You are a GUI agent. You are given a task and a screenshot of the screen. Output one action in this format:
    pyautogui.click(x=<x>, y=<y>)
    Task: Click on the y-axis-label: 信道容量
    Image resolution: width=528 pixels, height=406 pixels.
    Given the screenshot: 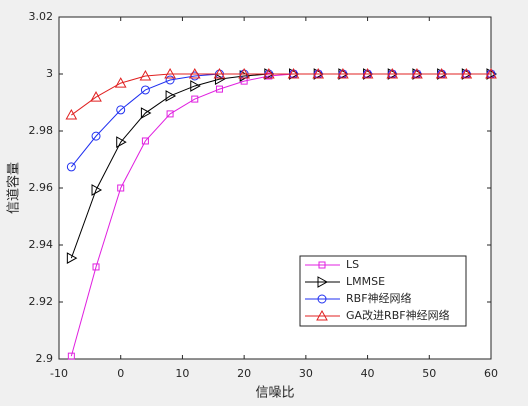 What is the action you would take?
    pyautogui.click(x=14, y=188)
    